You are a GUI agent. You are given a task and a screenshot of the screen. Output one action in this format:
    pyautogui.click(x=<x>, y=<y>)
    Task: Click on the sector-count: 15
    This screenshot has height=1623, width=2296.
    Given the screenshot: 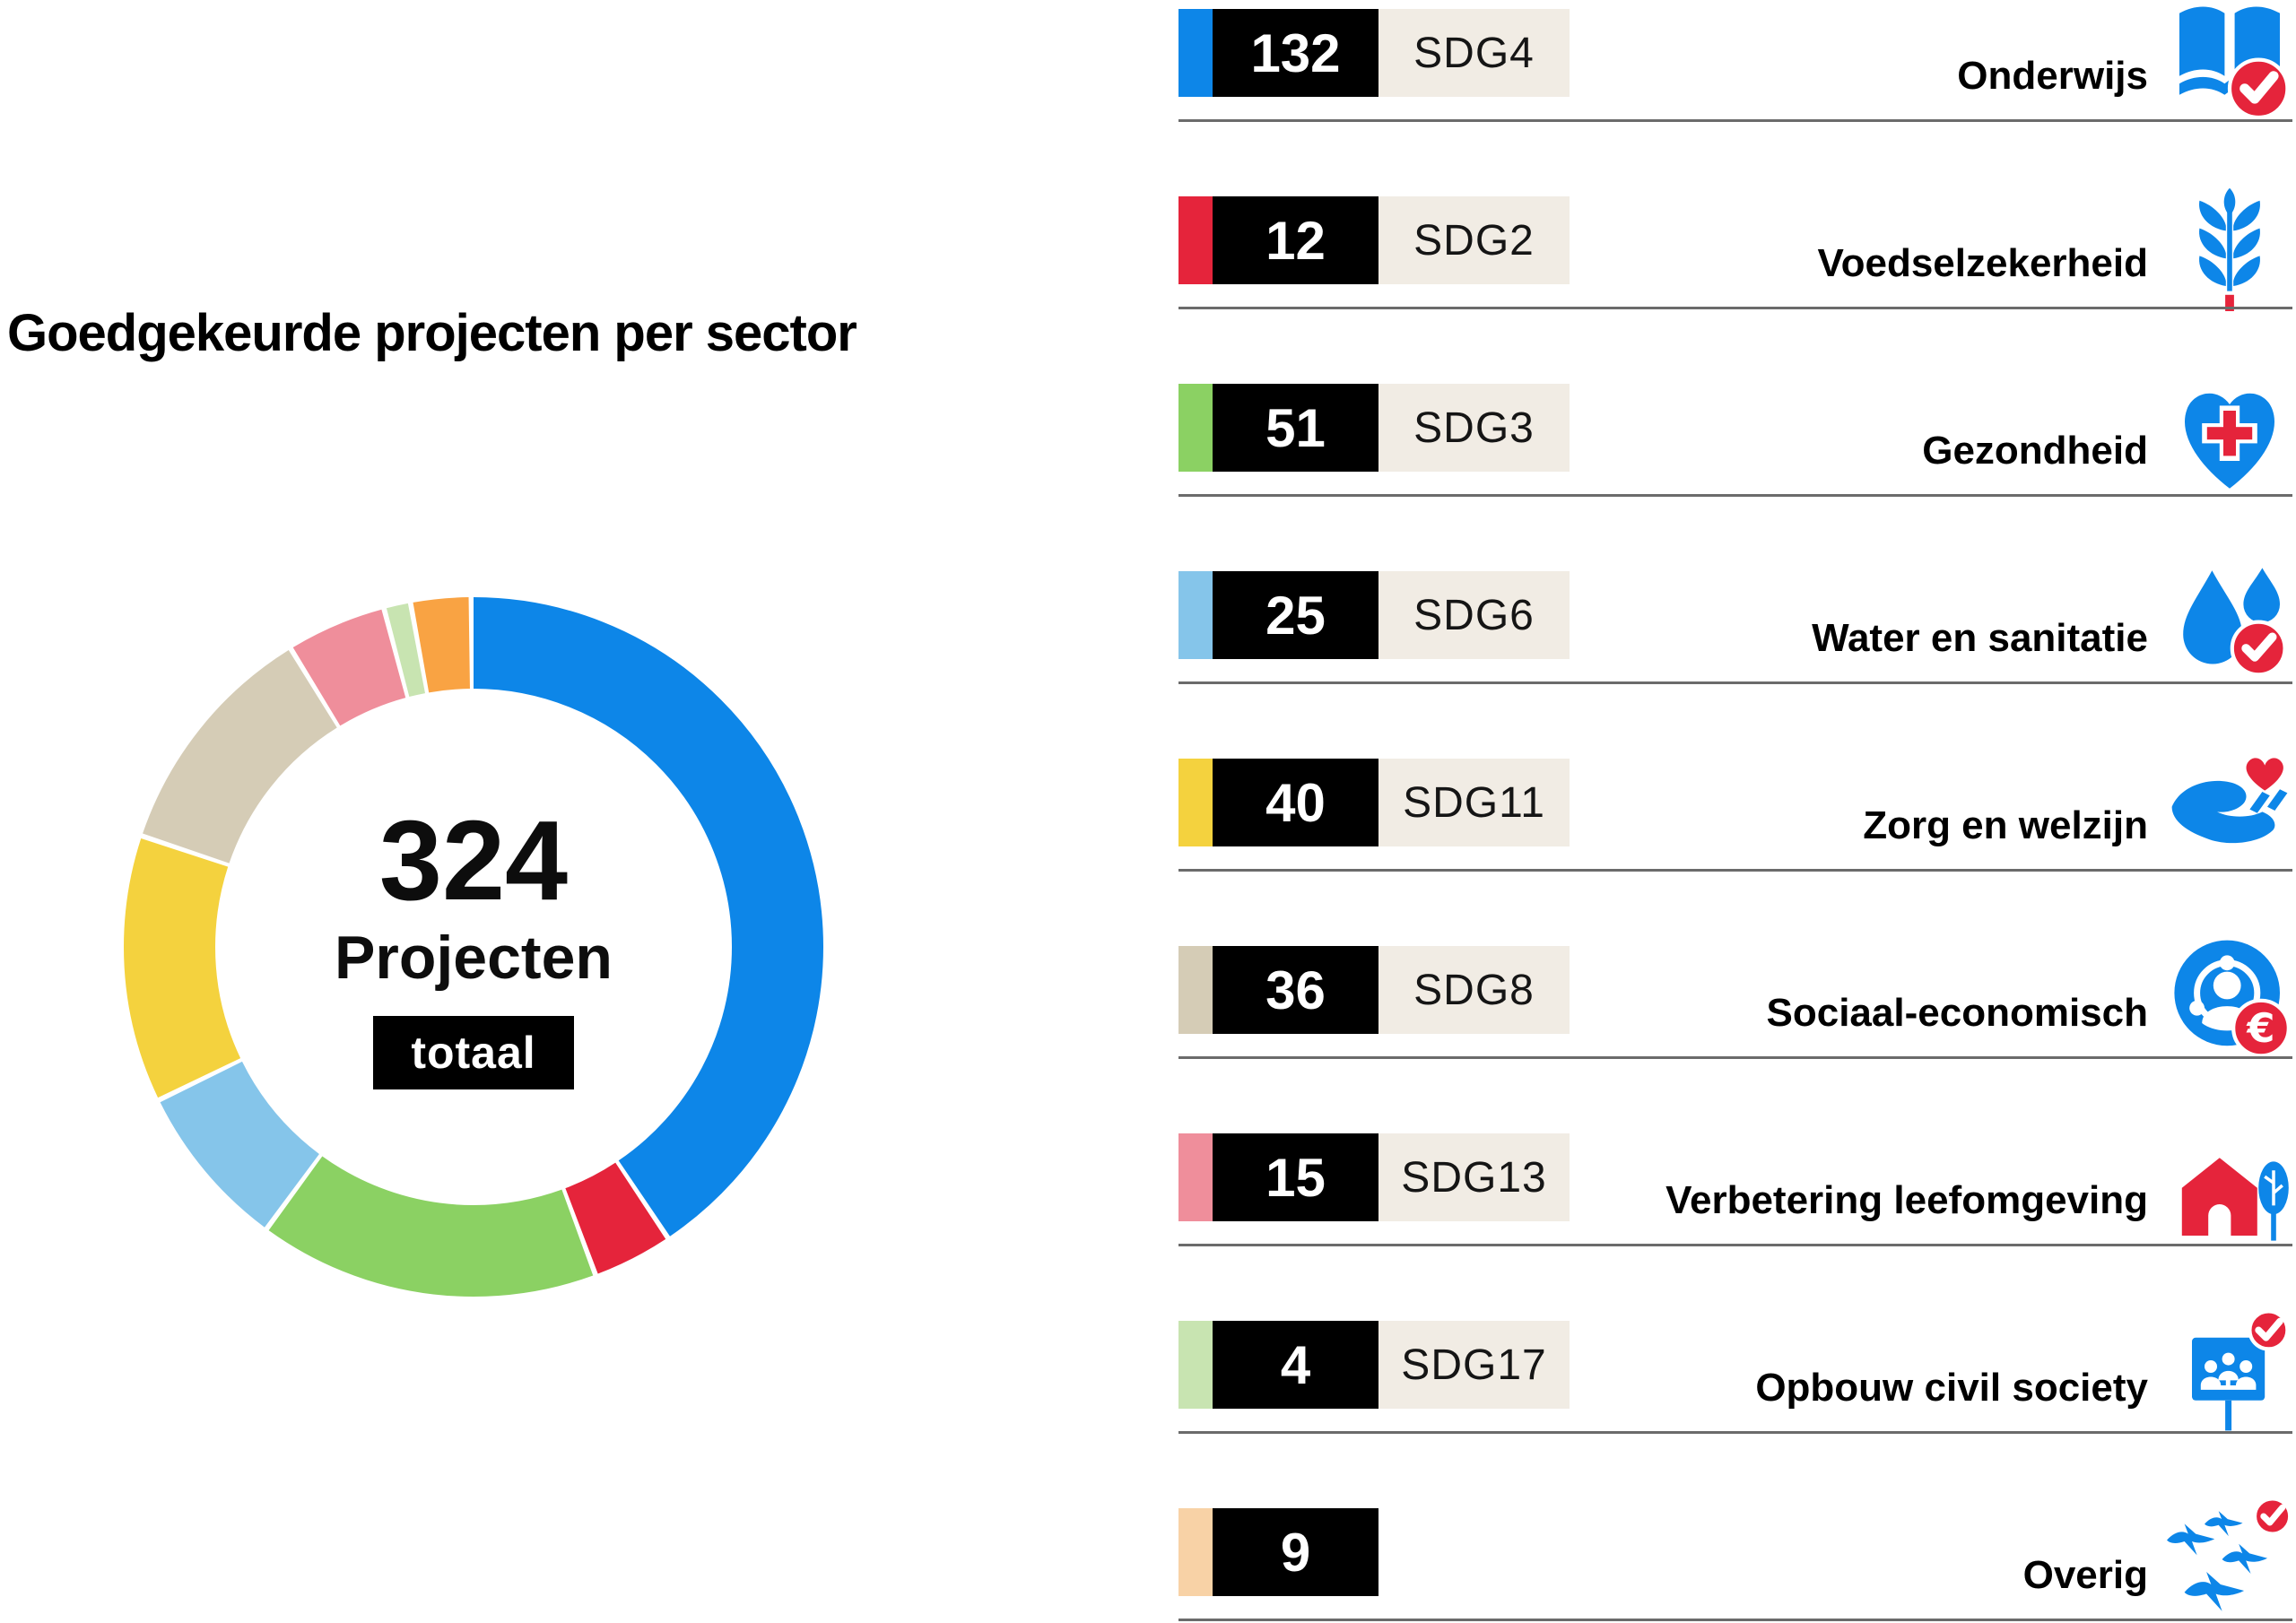 What is the action you would take?
    pyautogui.click(x=1295, y=1177)
    